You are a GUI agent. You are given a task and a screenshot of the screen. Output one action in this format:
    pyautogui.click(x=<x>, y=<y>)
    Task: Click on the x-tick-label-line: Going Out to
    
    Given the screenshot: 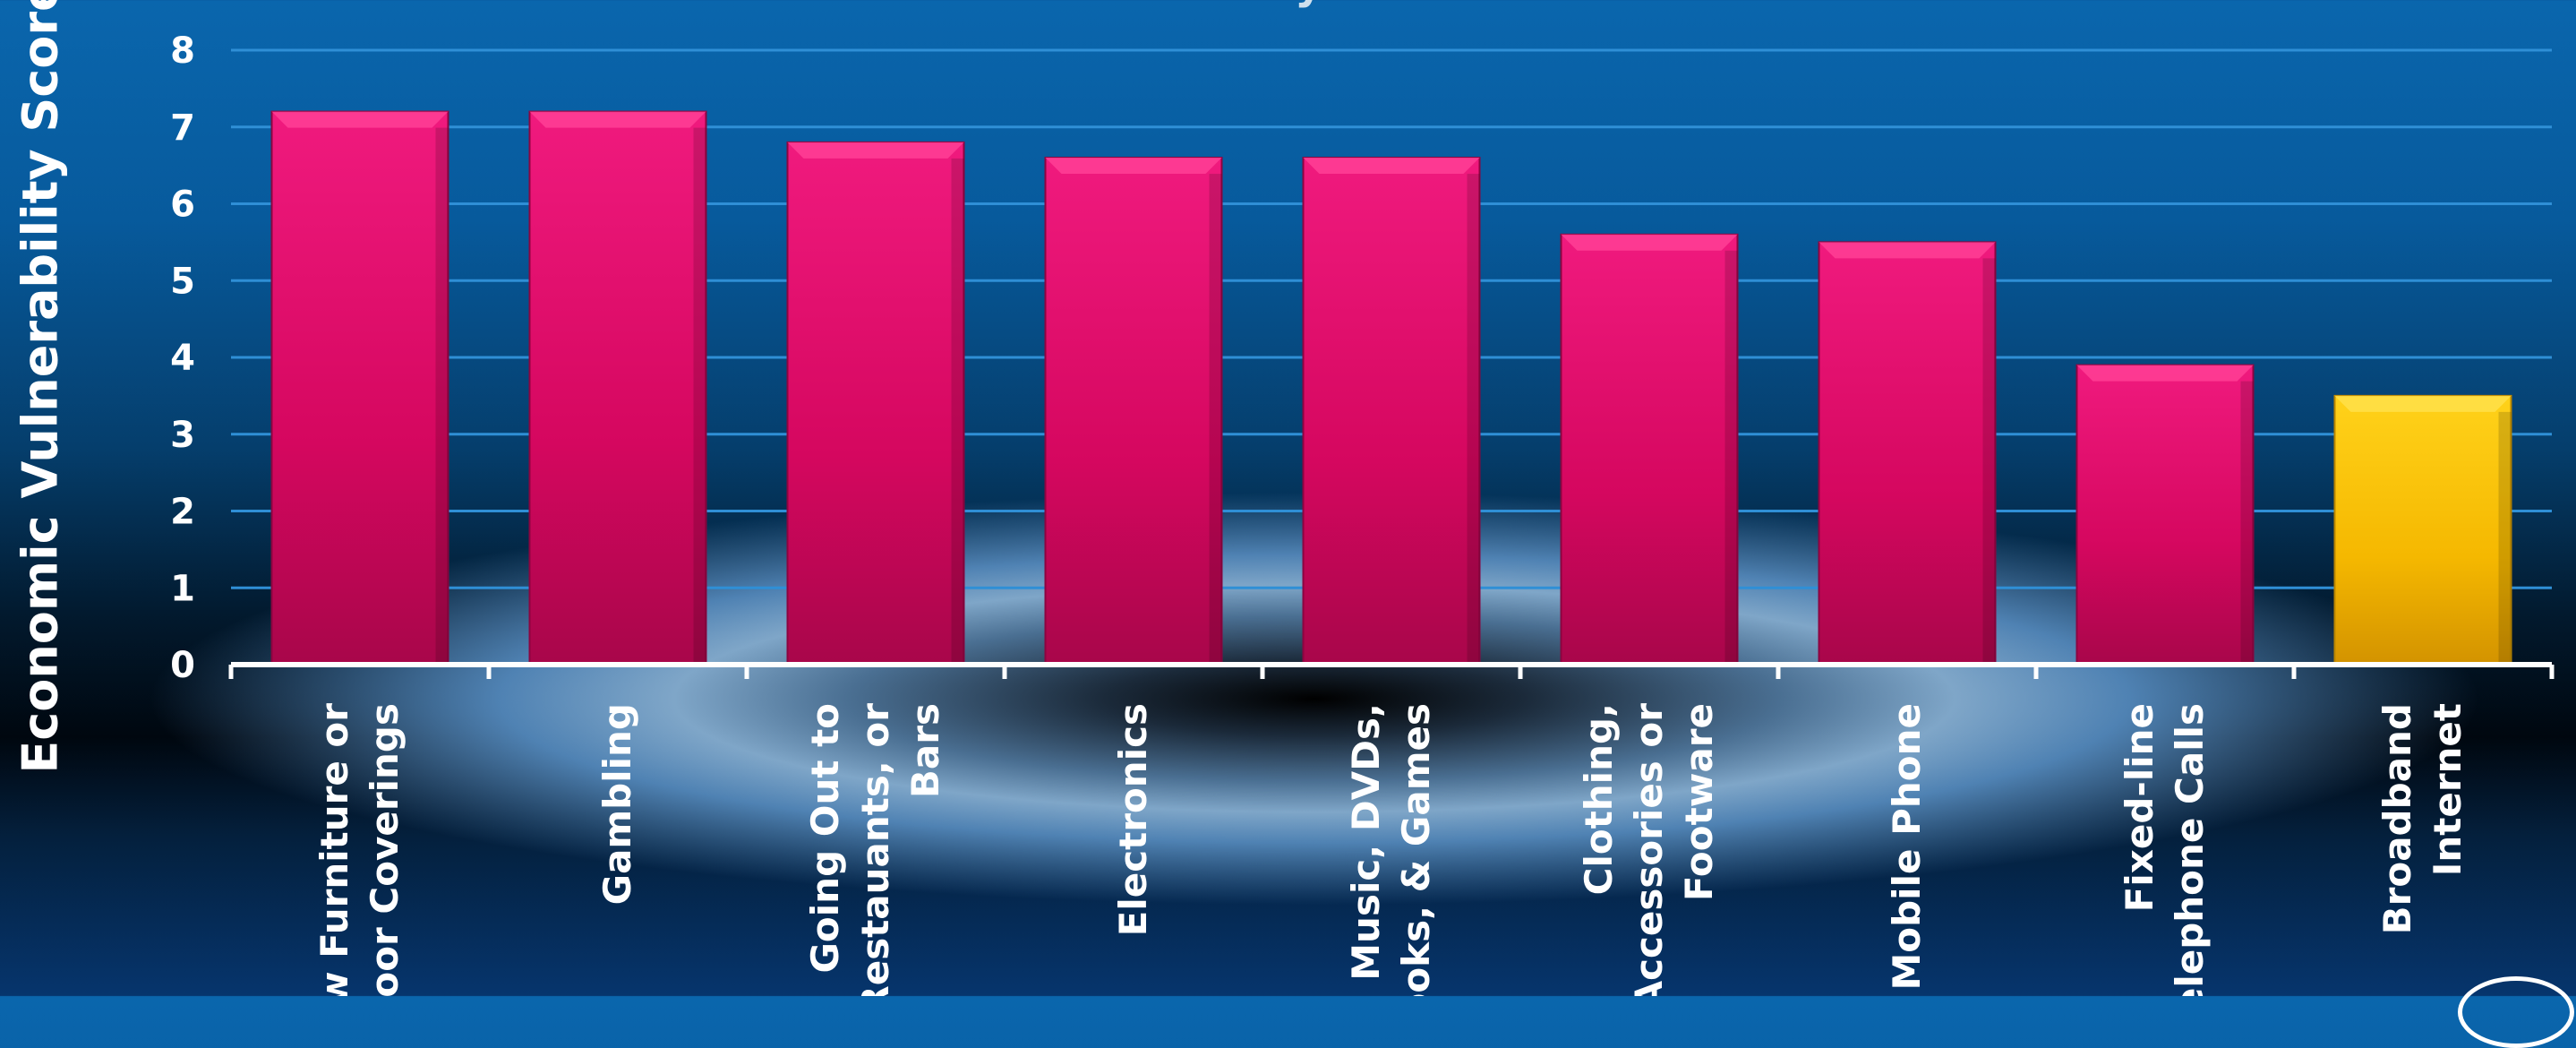 What is the action you would take?
    pyautogui.click(x=825, y=838)
    